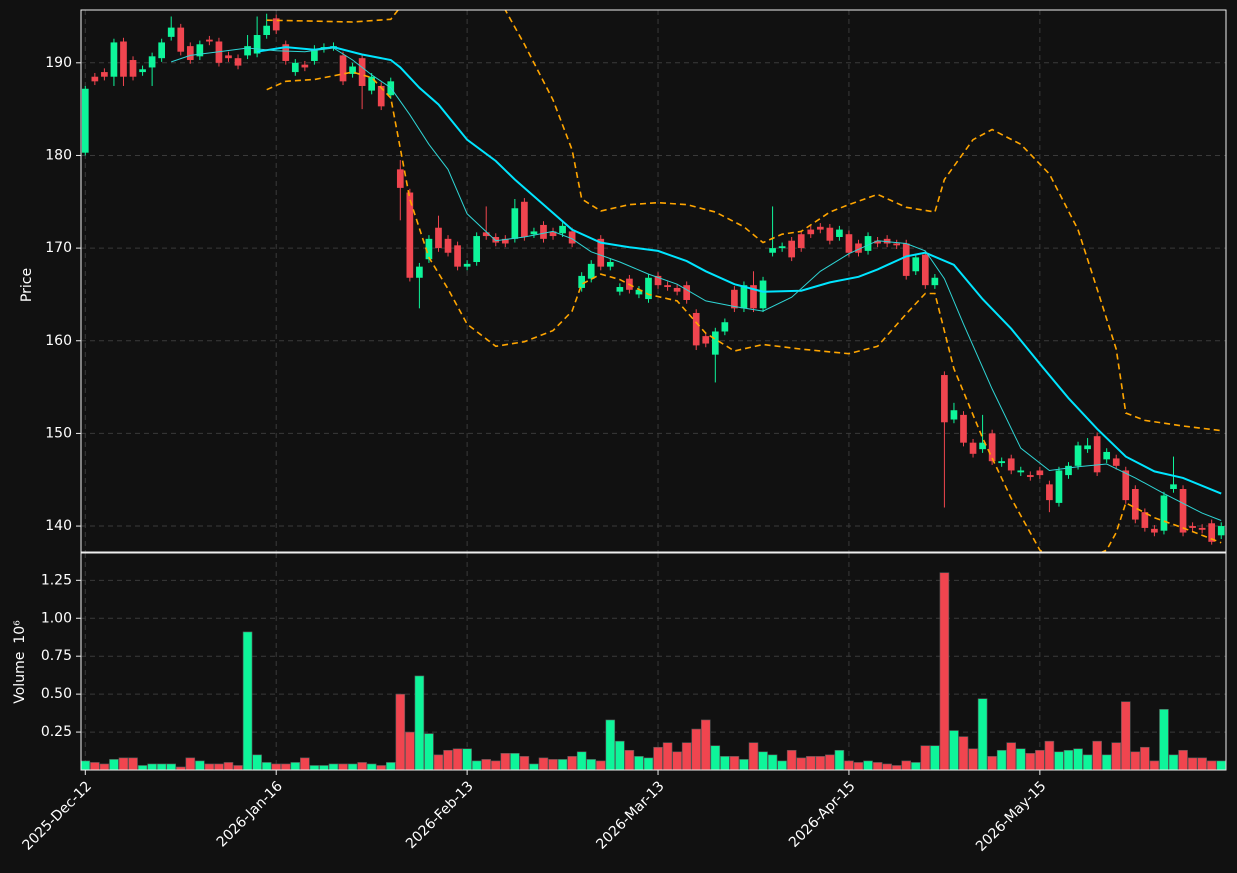 The width and height of the screenshot is (1237, 873). I want to click on y-tick-label: 160, so click(58, 341).